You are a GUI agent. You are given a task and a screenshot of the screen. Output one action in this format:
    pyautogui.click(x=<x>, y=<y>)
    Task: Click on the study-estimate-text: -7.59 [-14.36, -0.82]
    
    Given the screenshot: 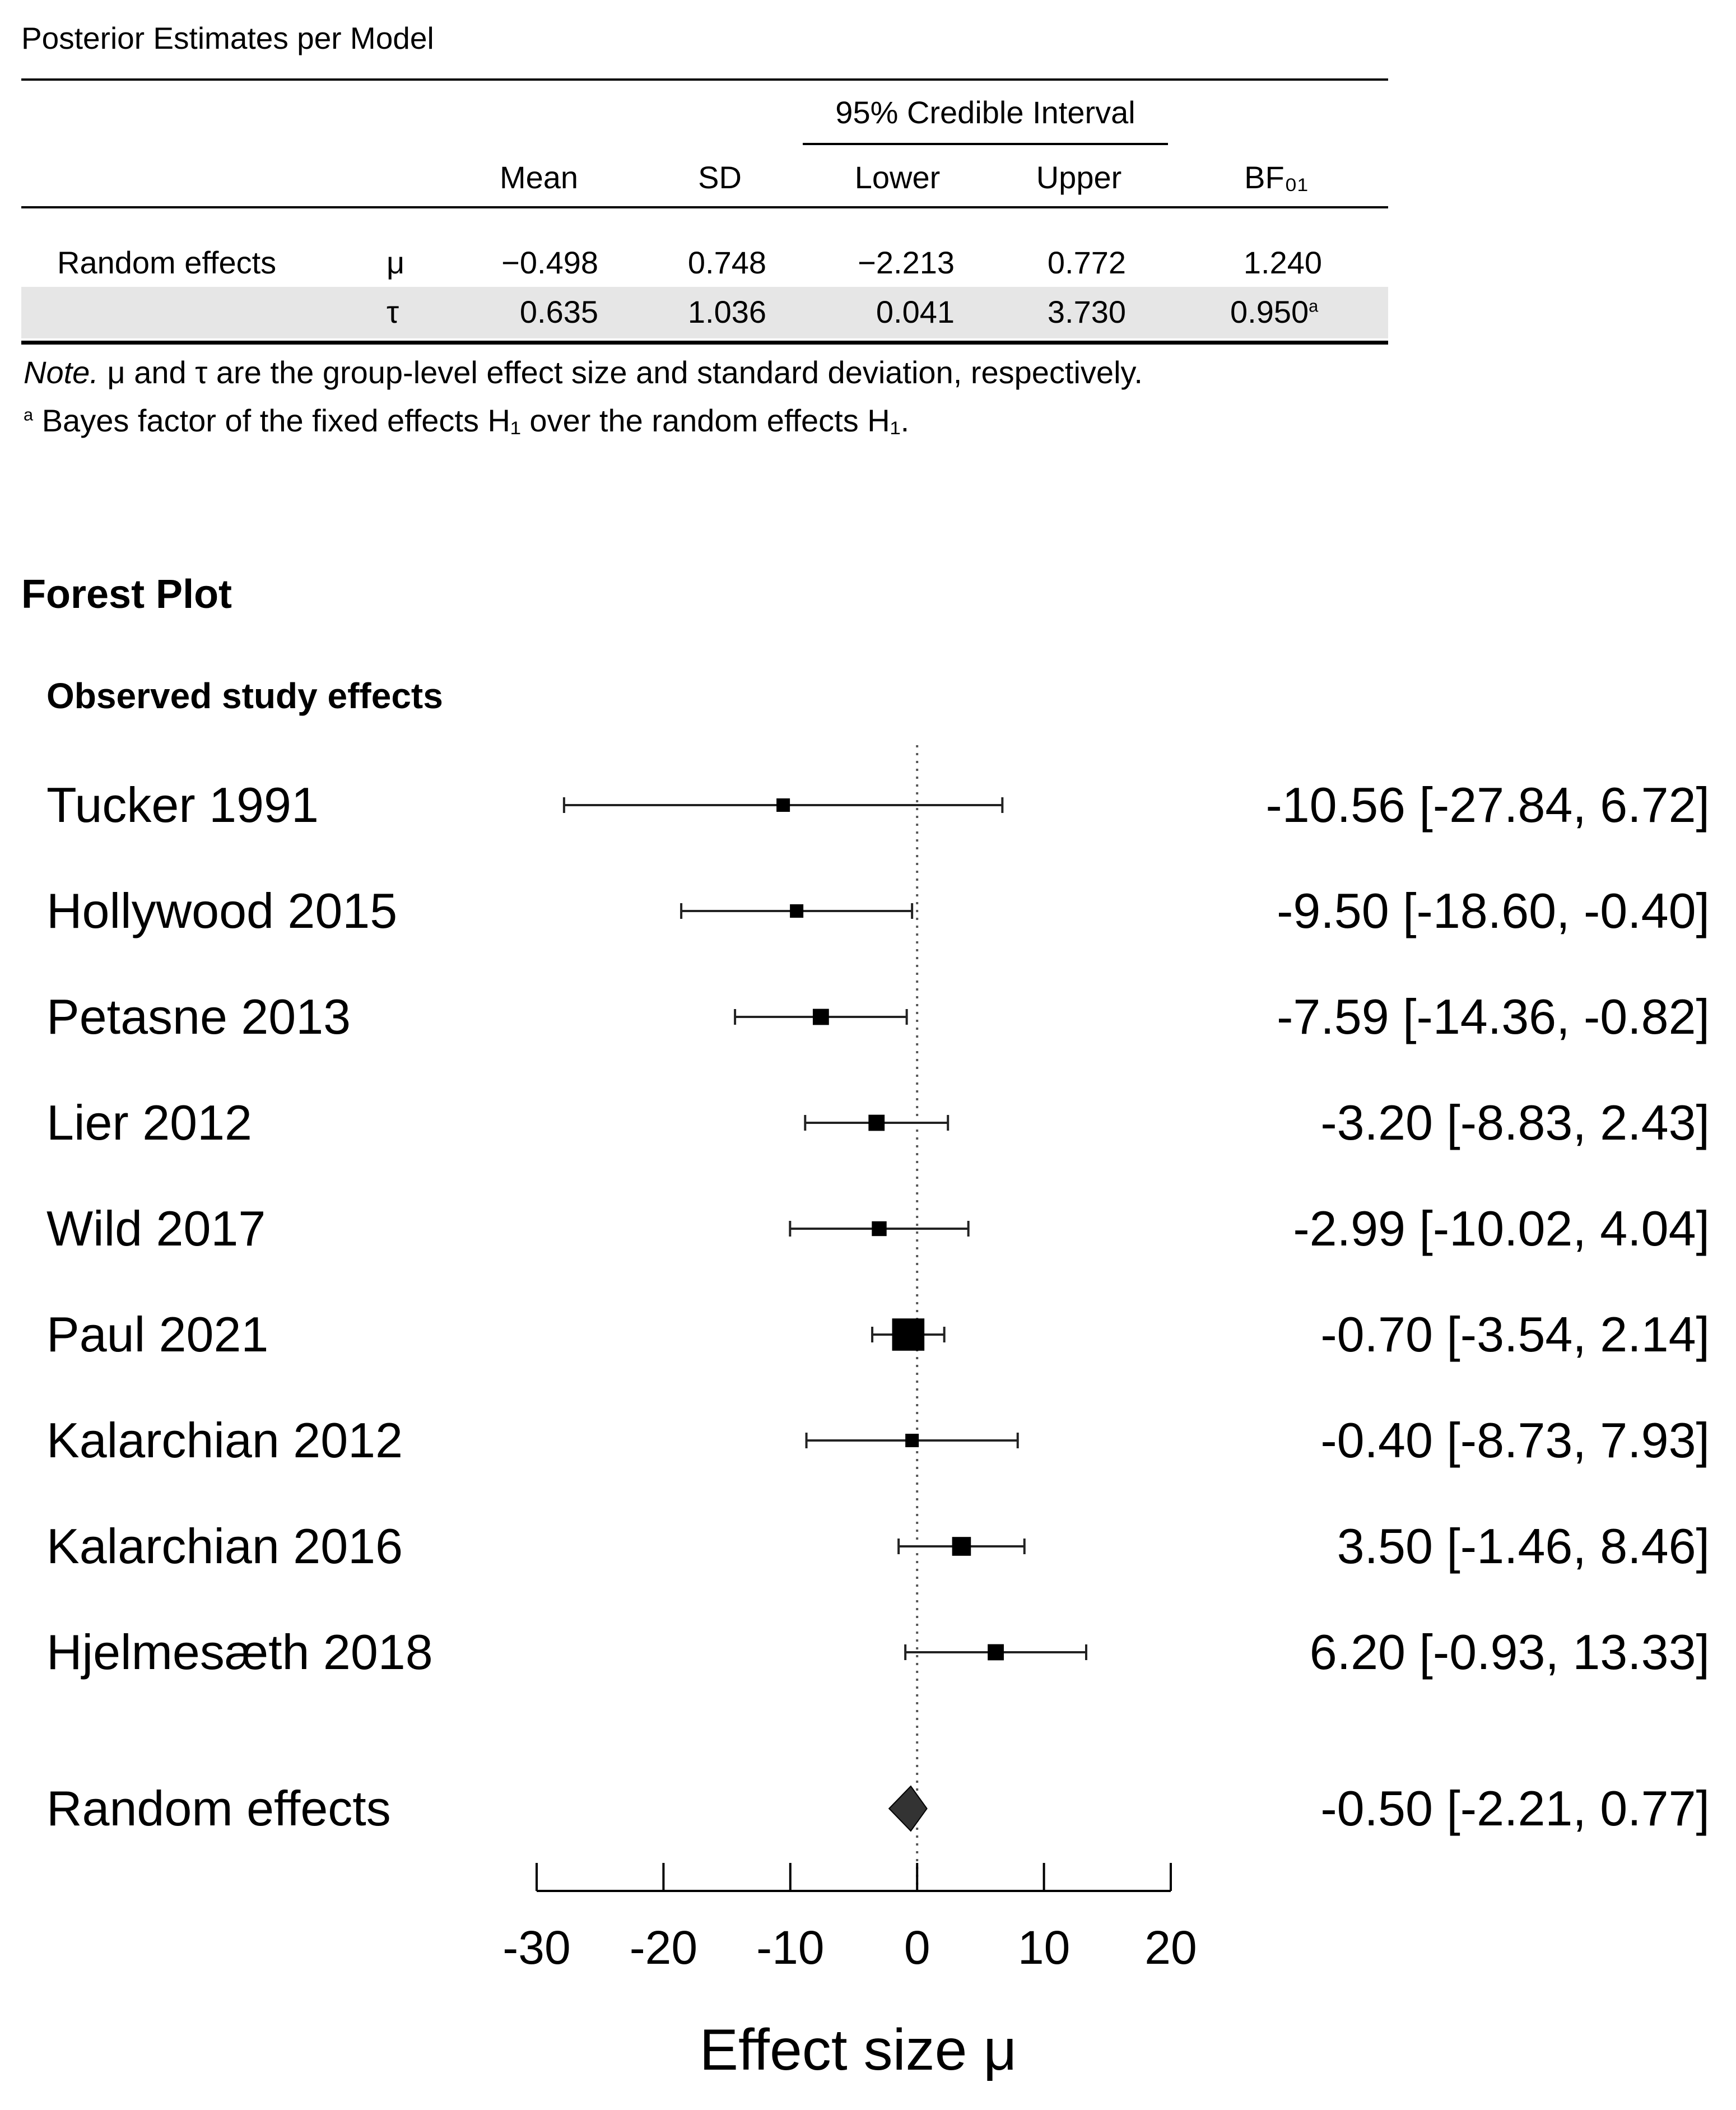 What is the action you would take?
    pyautogui.click(x=1493, y=1017)
    